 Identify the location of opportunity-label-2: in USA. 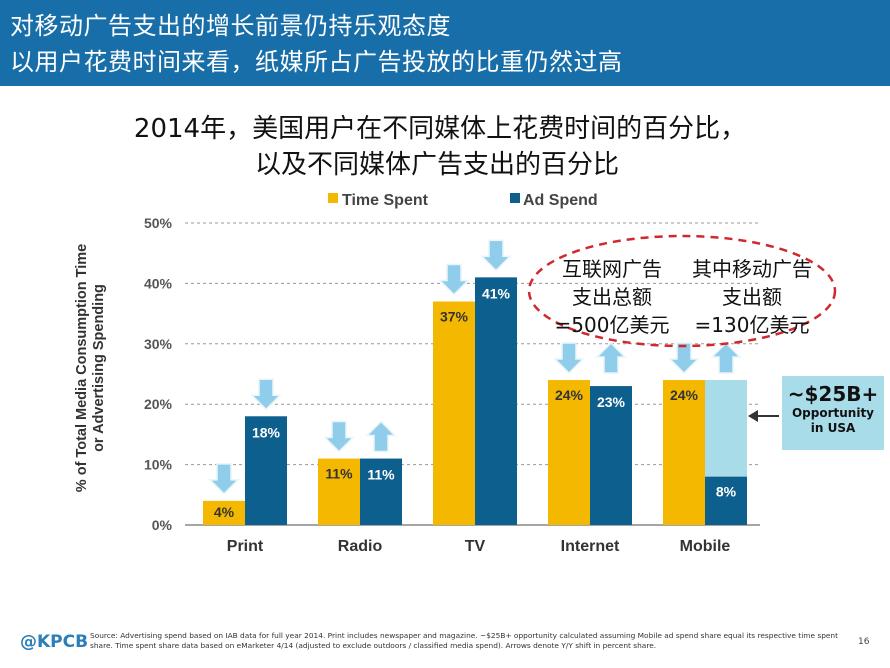
(833, 428).